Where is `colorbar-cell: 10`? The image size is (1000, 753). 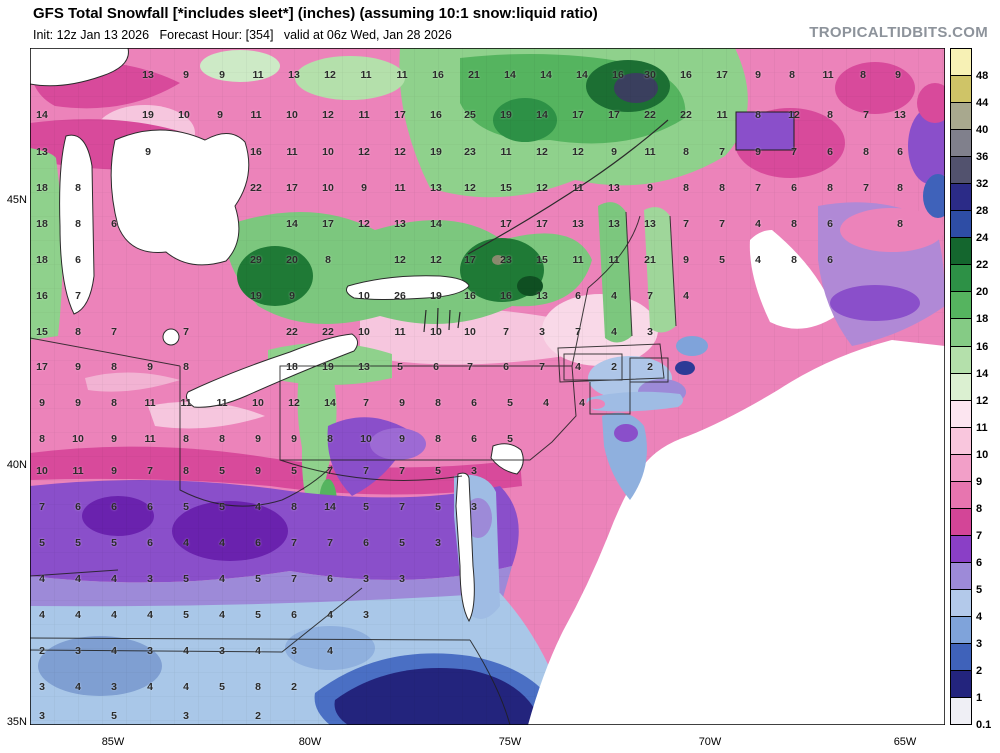 colorbar-cell: 10 is located at coordinates (969, 444).